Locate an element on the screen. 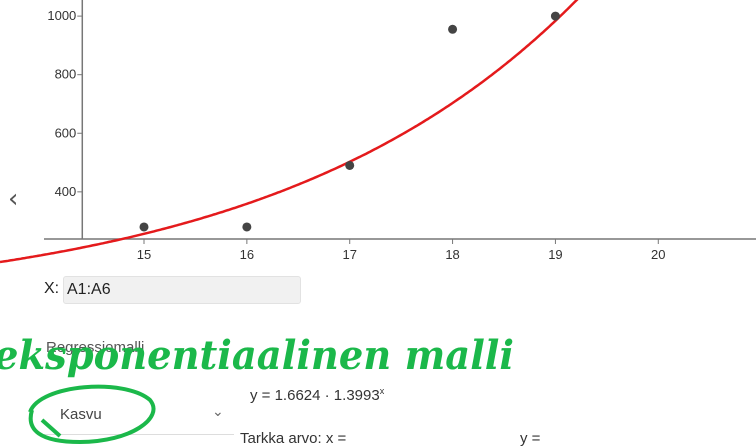 The height and width of the screenshot is (447, 756). regression-equation: y = 1.6624 · 1.3993x is located at coordinates (317, 395).